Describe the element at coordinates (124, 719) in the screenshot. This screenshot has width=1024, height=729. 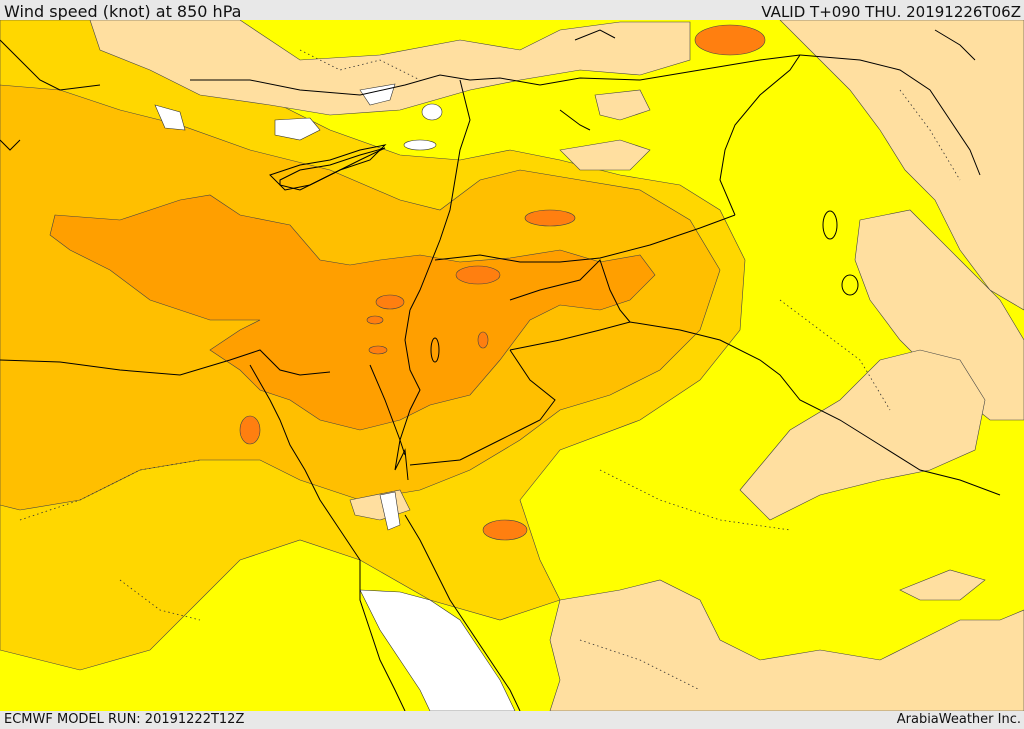
I see `model-run: ECMWF MODEL RUN: 20191222T12Z` at that location.